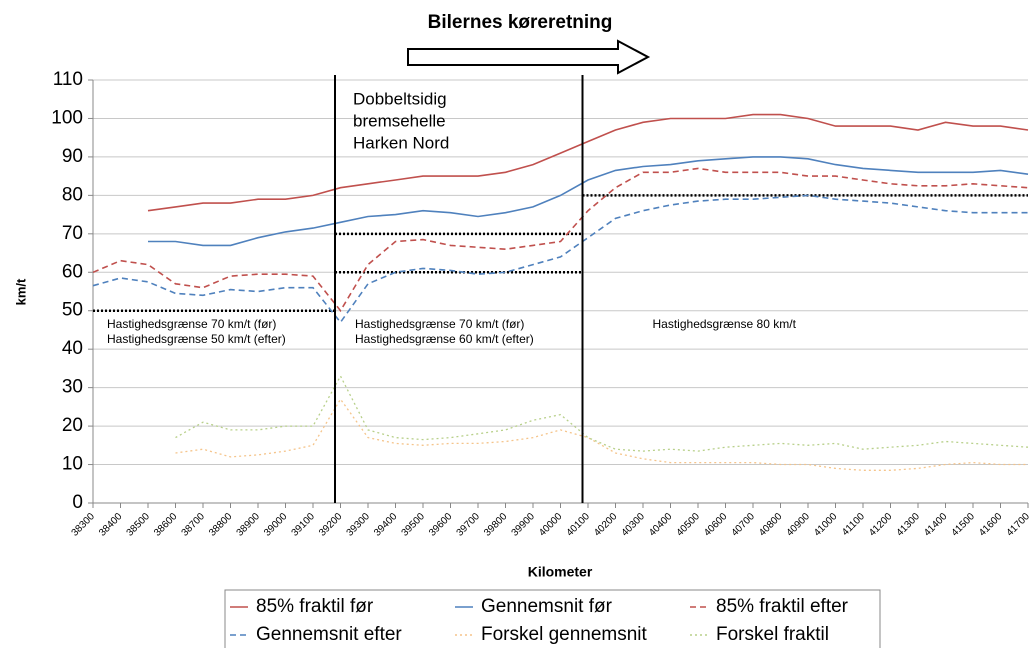 This screenshot has height=648, width=1030. I want to click on y-tick-label: 40, so click(72, 348).